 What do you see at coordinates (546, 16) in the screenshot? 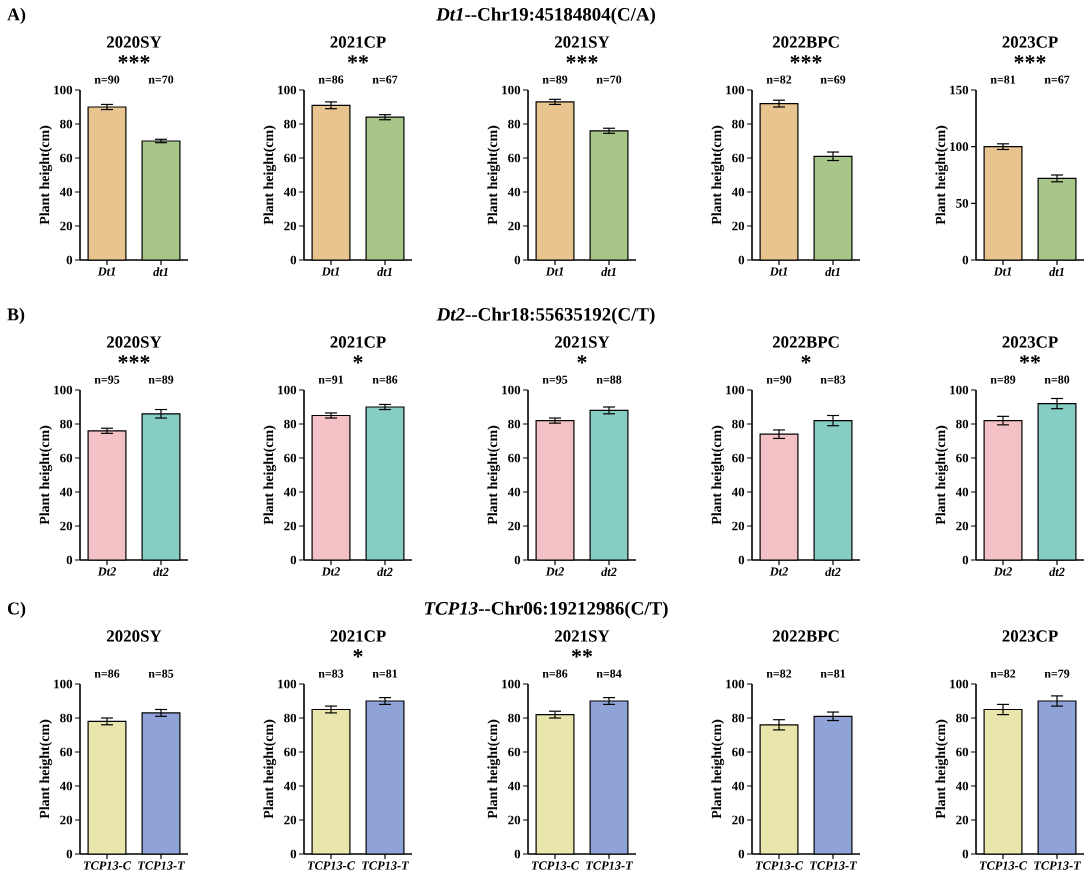
I see `text: Dt1--Chr19:45184804(C/A)` at bounding box center [546, 16].